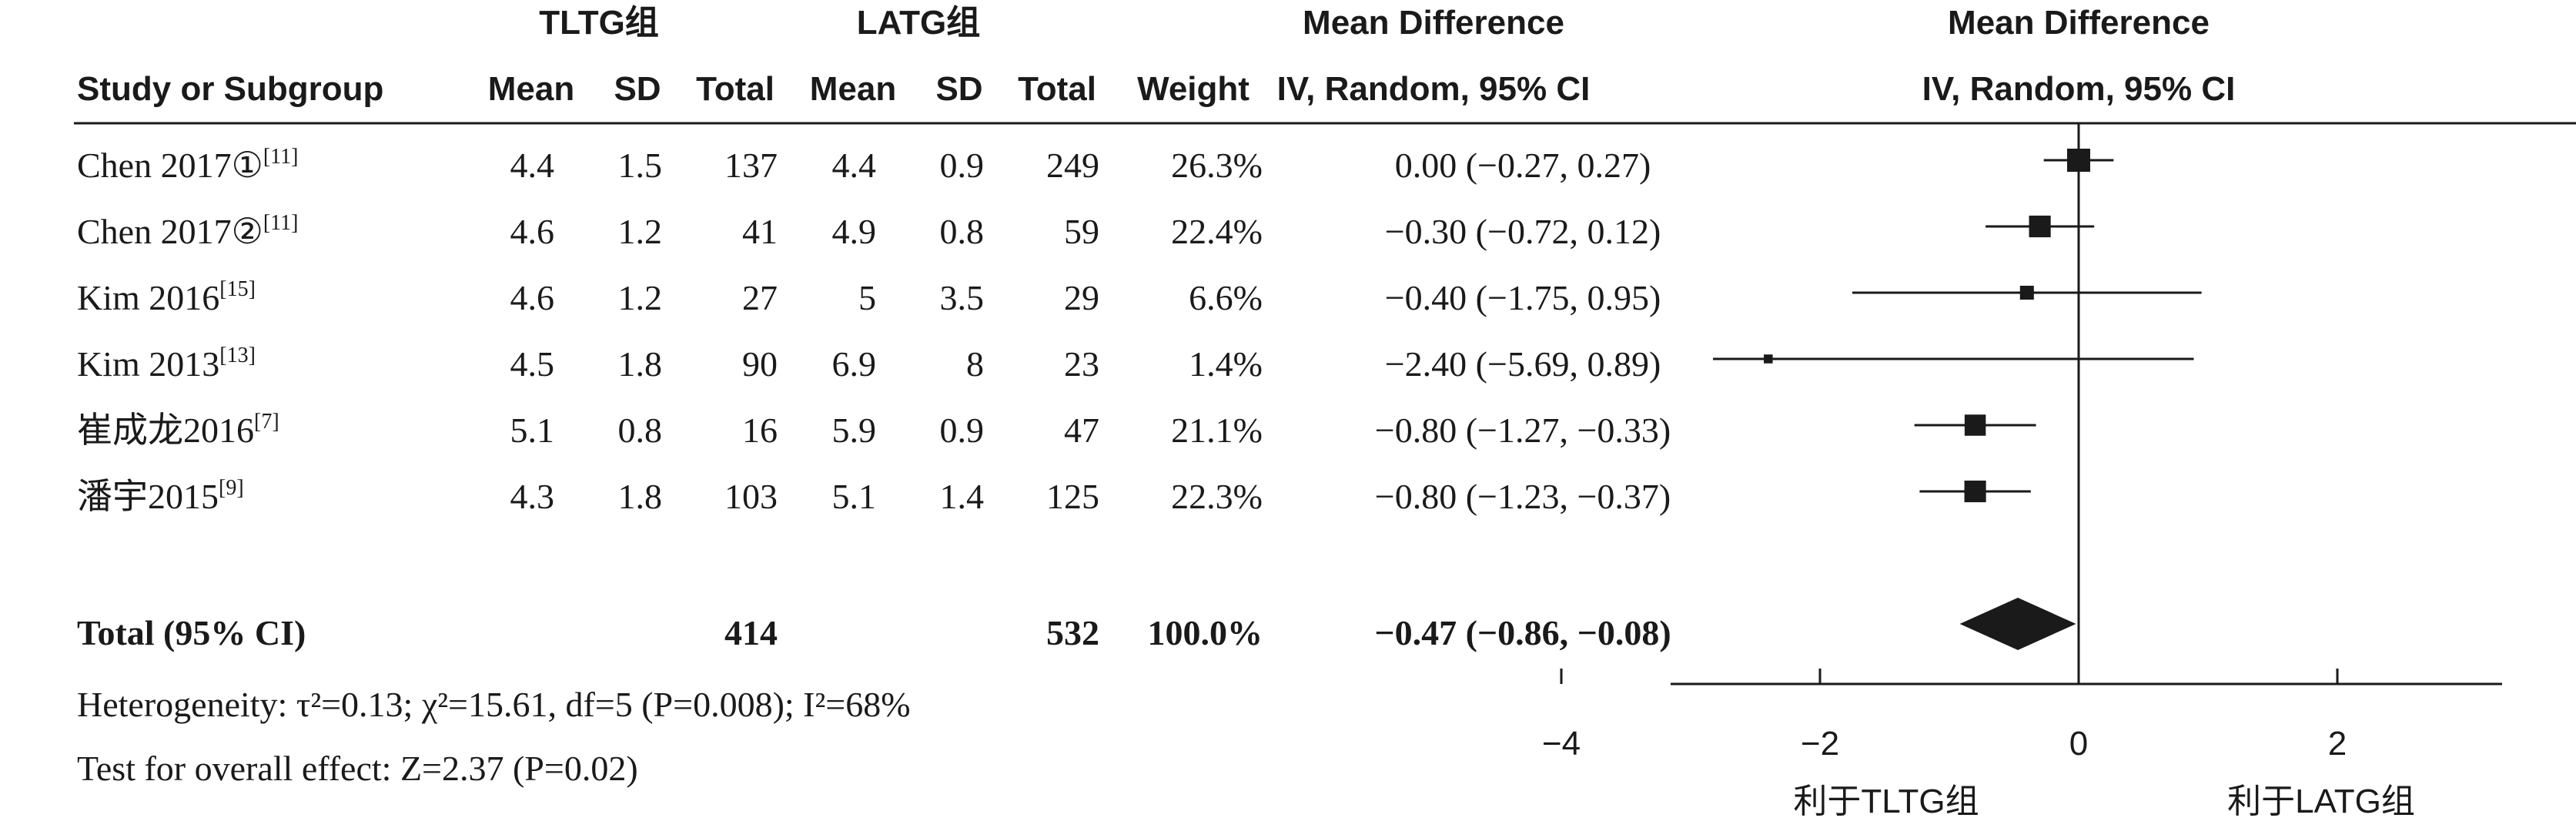  What do you see at coordinates (533, 496) in the screenshot?
I see `study-m1: 4.3` at bounding box center [533, 496].